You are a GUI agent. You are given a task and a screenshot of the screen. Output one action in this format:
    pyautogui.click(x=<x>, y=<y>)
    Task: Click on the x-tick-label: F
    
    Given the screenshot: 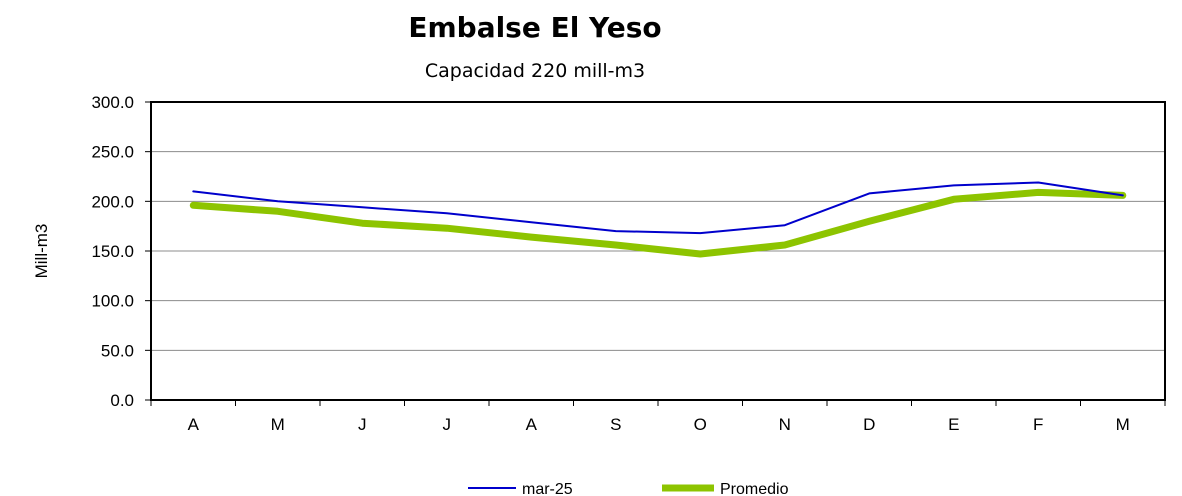 What is the action you would take?
    pyautogui.click(x=1038, y=424)
    